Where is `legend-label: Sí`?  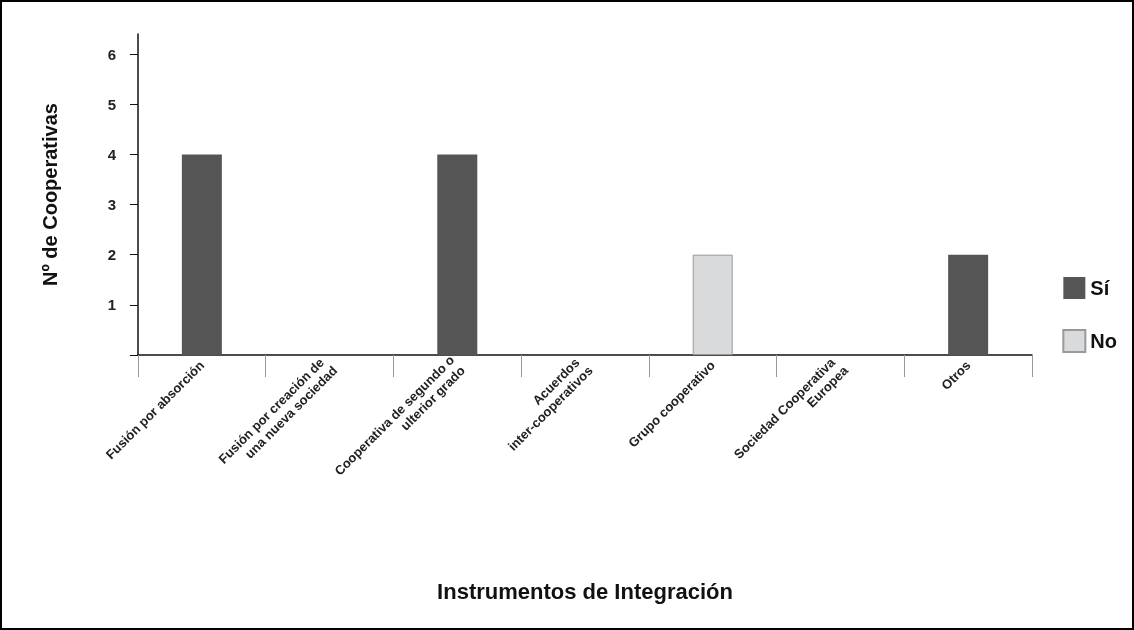 legend-label: Sí is located at coordinates (1100, 288).